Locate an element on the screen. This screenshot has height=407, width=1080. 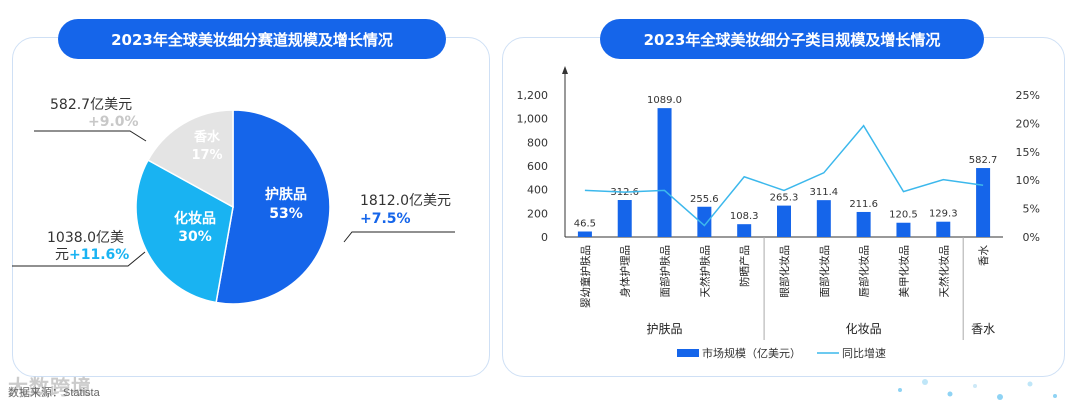
pie-slice-pct-makeup: 30% is located at coordinates (195, 237).